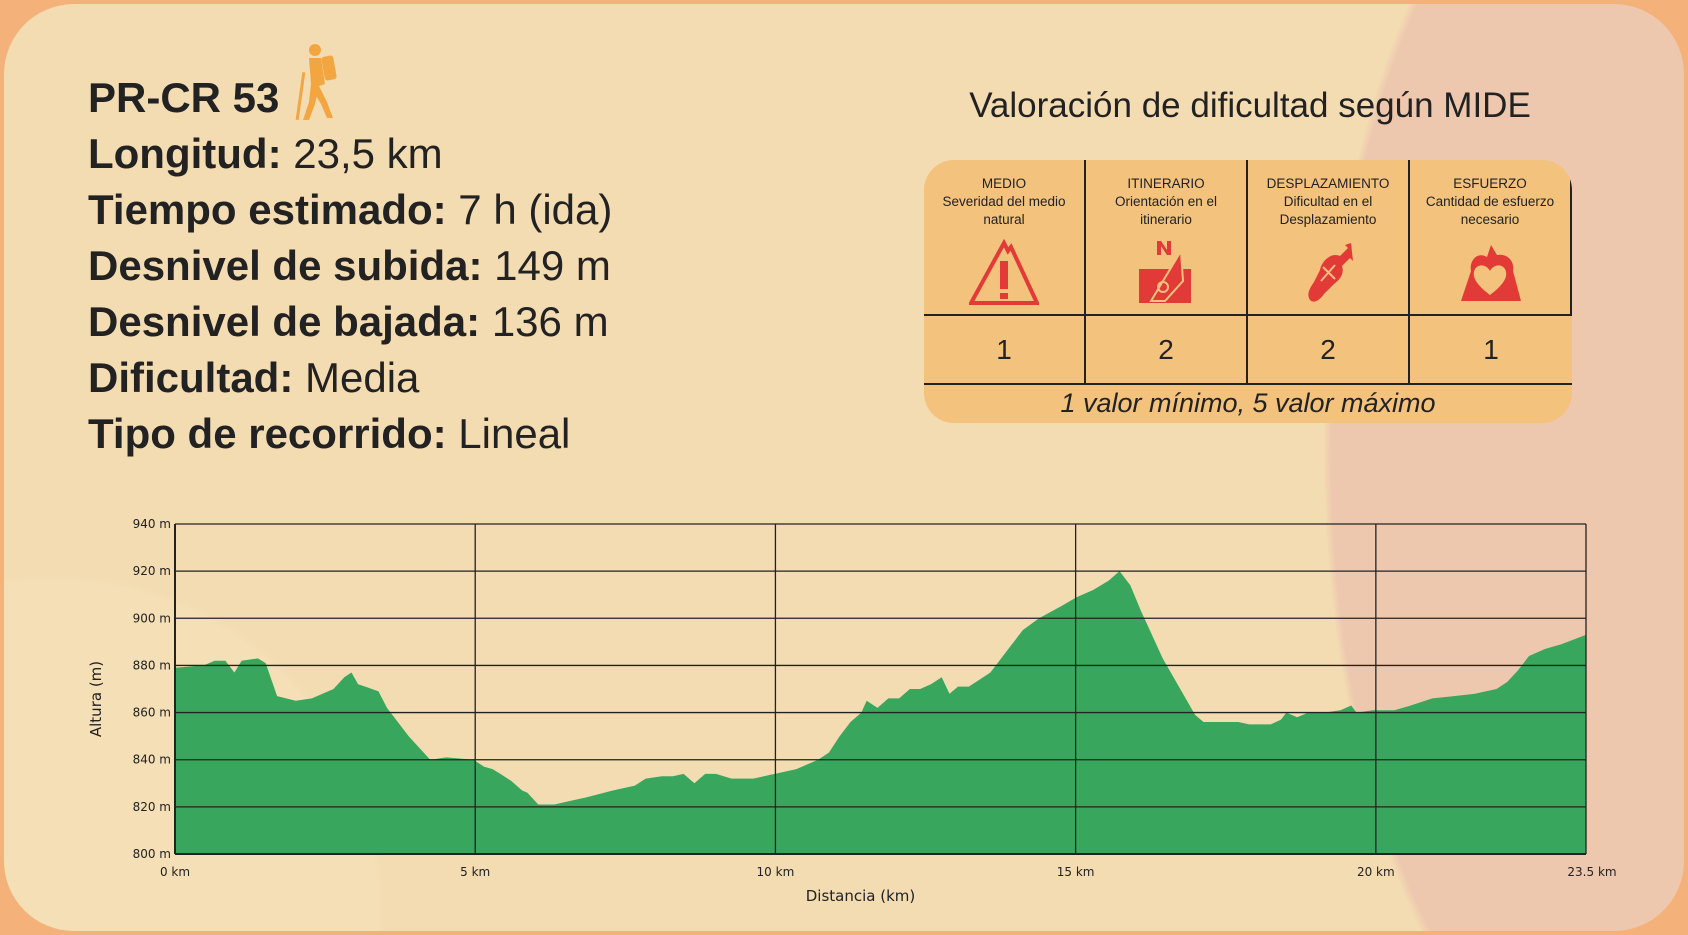 Image resolution: width=1688 pixels, height=935 pixels. I want to click on x-tick-label: 20 km, so click(1376, 872).